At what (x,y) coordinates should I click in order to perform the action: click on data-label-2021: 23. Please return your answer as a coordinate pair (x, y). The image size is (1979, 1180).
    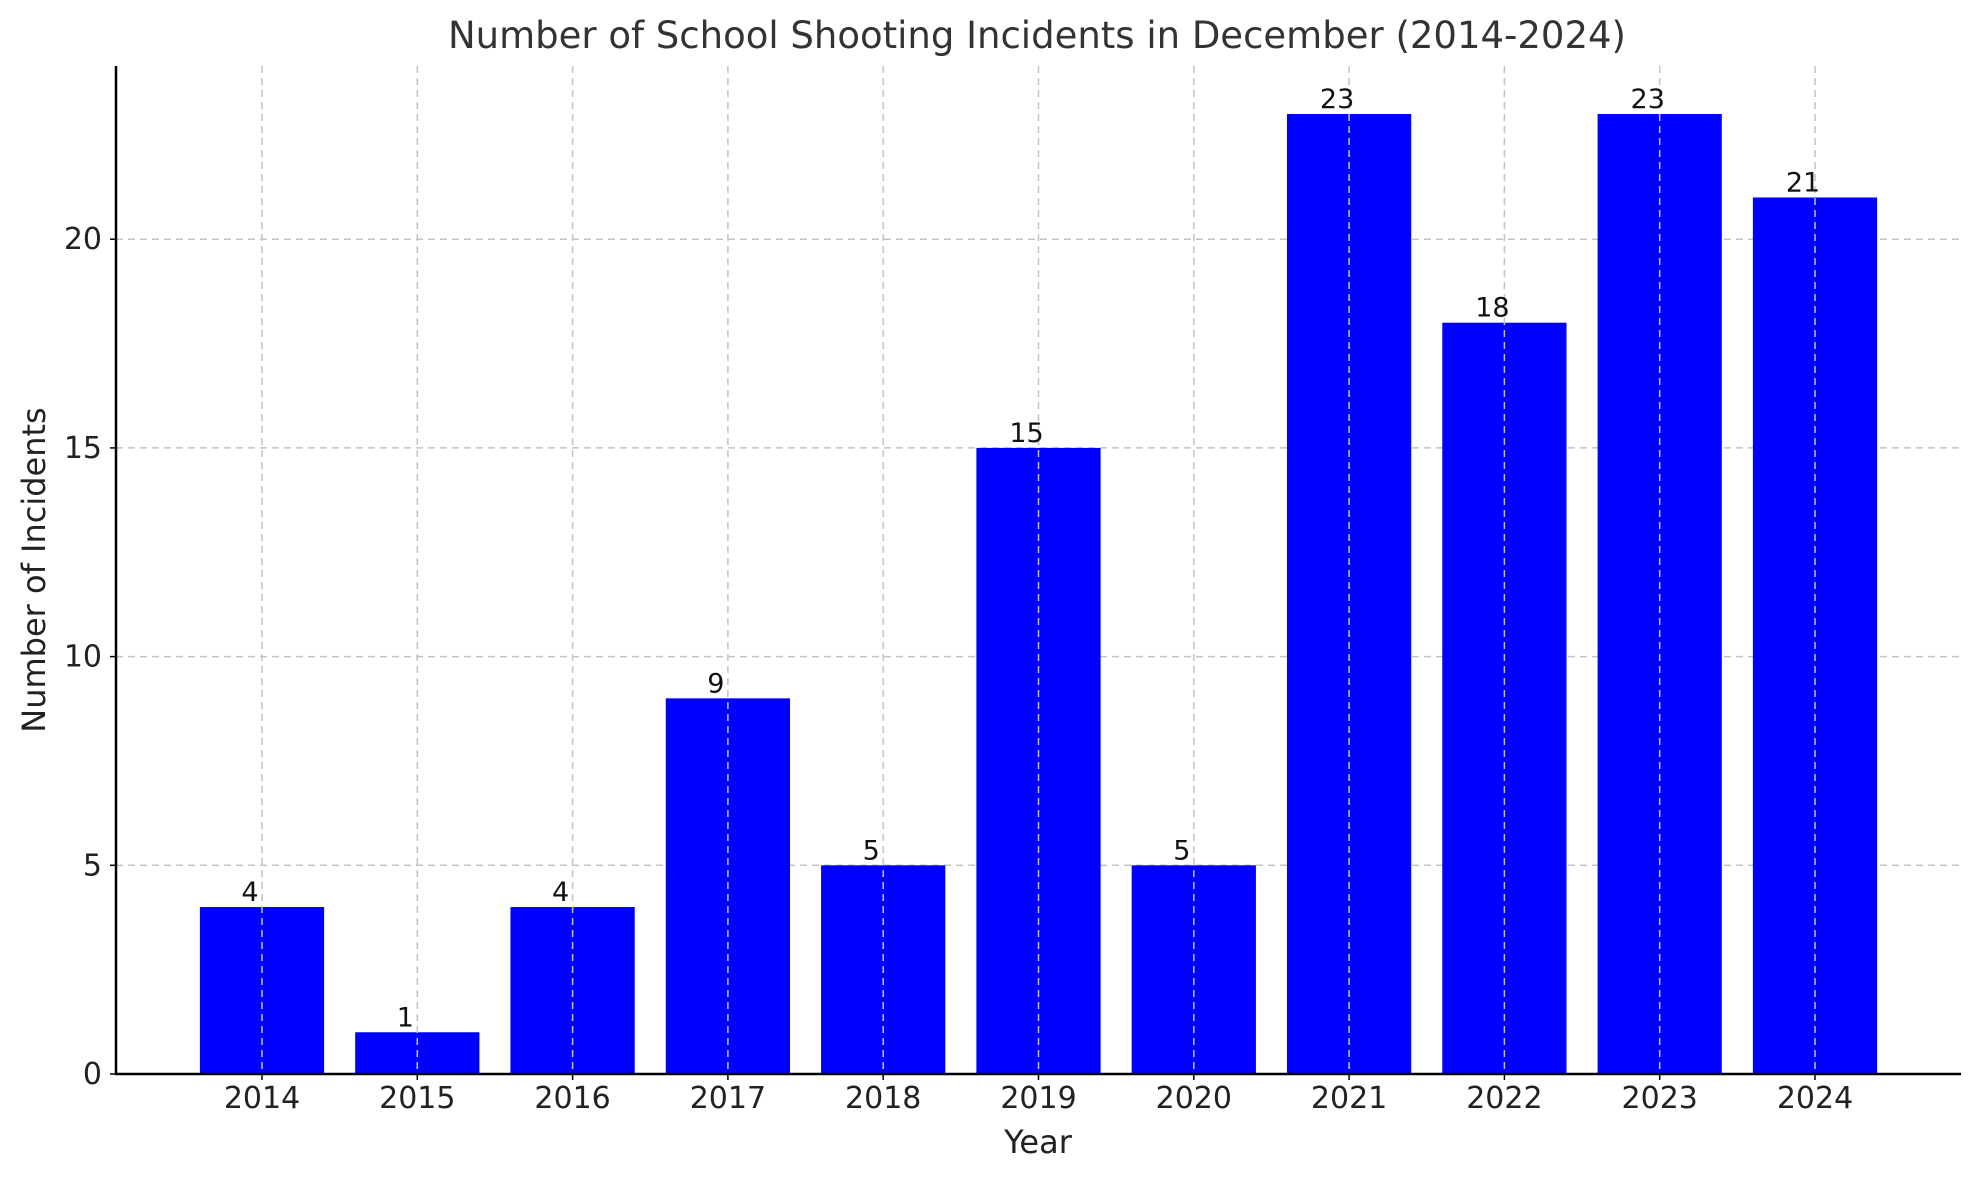
    Looking at the image, I should click on (1337, 99).